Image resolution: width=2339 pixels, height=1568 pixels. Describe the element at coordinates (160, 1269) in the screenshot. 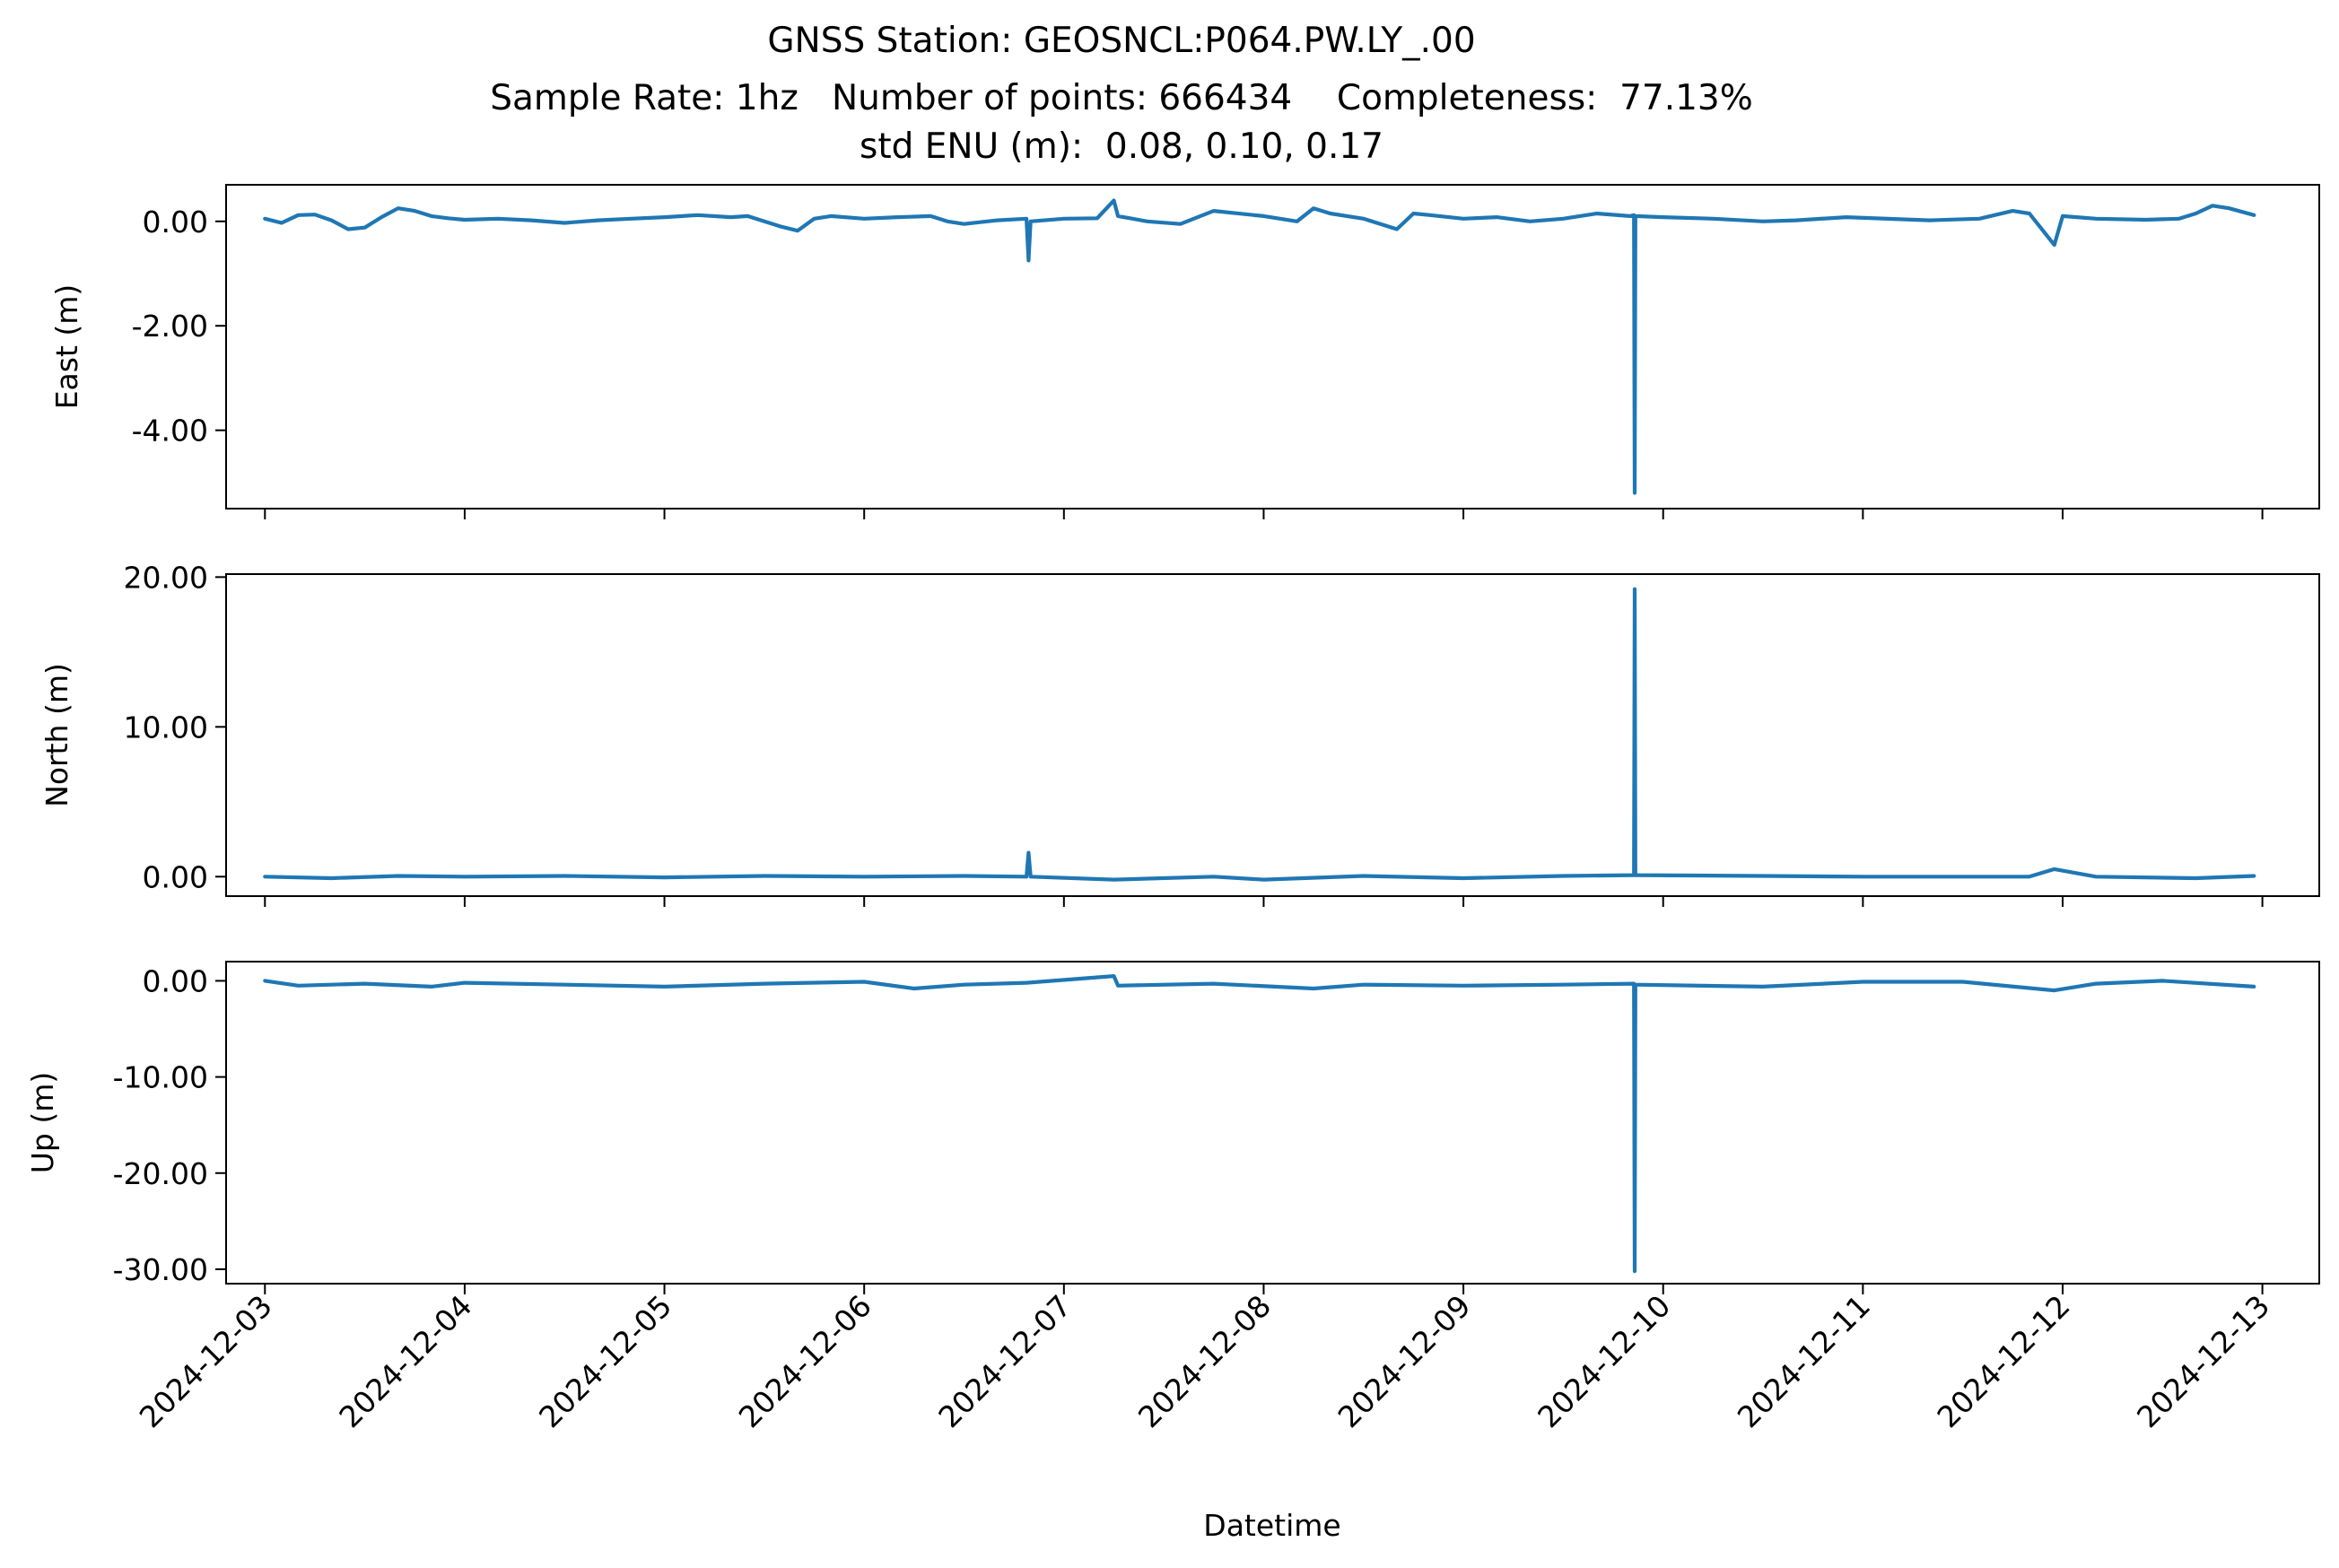

I see `up-y-tick-label: -30.00` at that location.